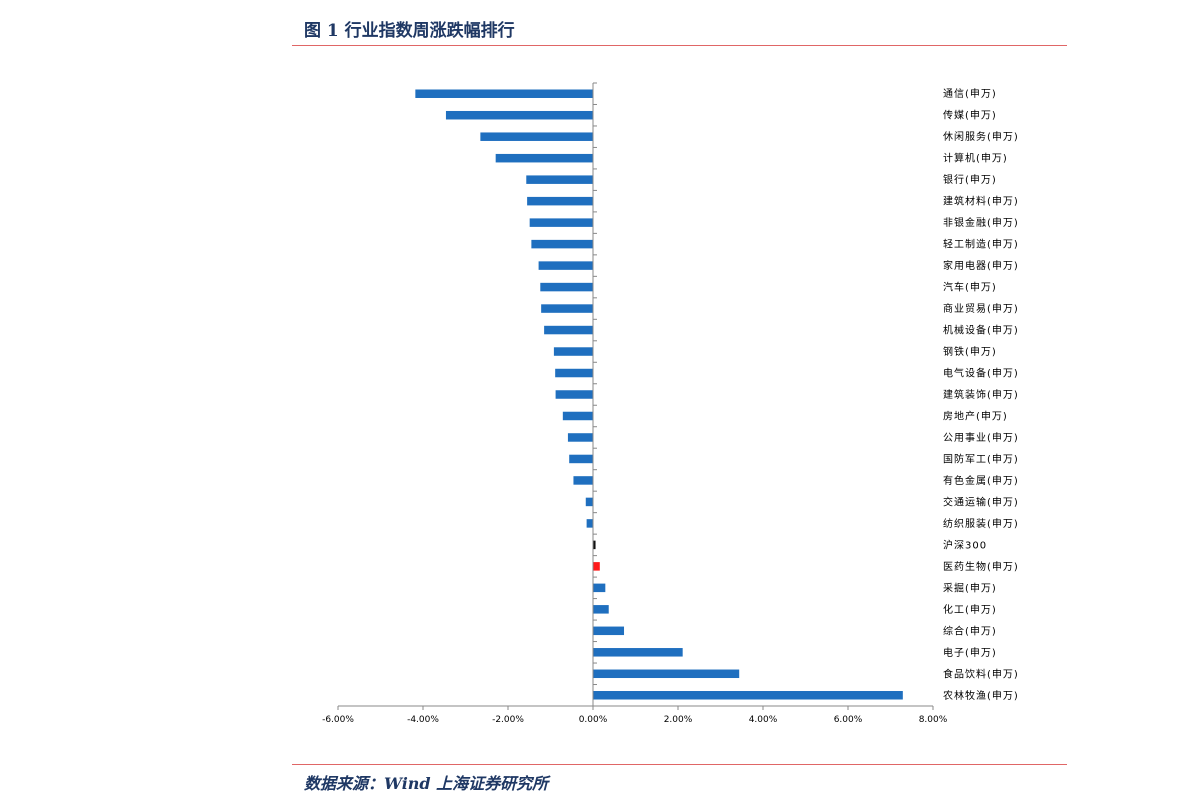 The image size is (1191, 810). Describe the element at coordinates (981, 244) in the screenshot. I see `category-label: 轻工制造(申万)` at that location.